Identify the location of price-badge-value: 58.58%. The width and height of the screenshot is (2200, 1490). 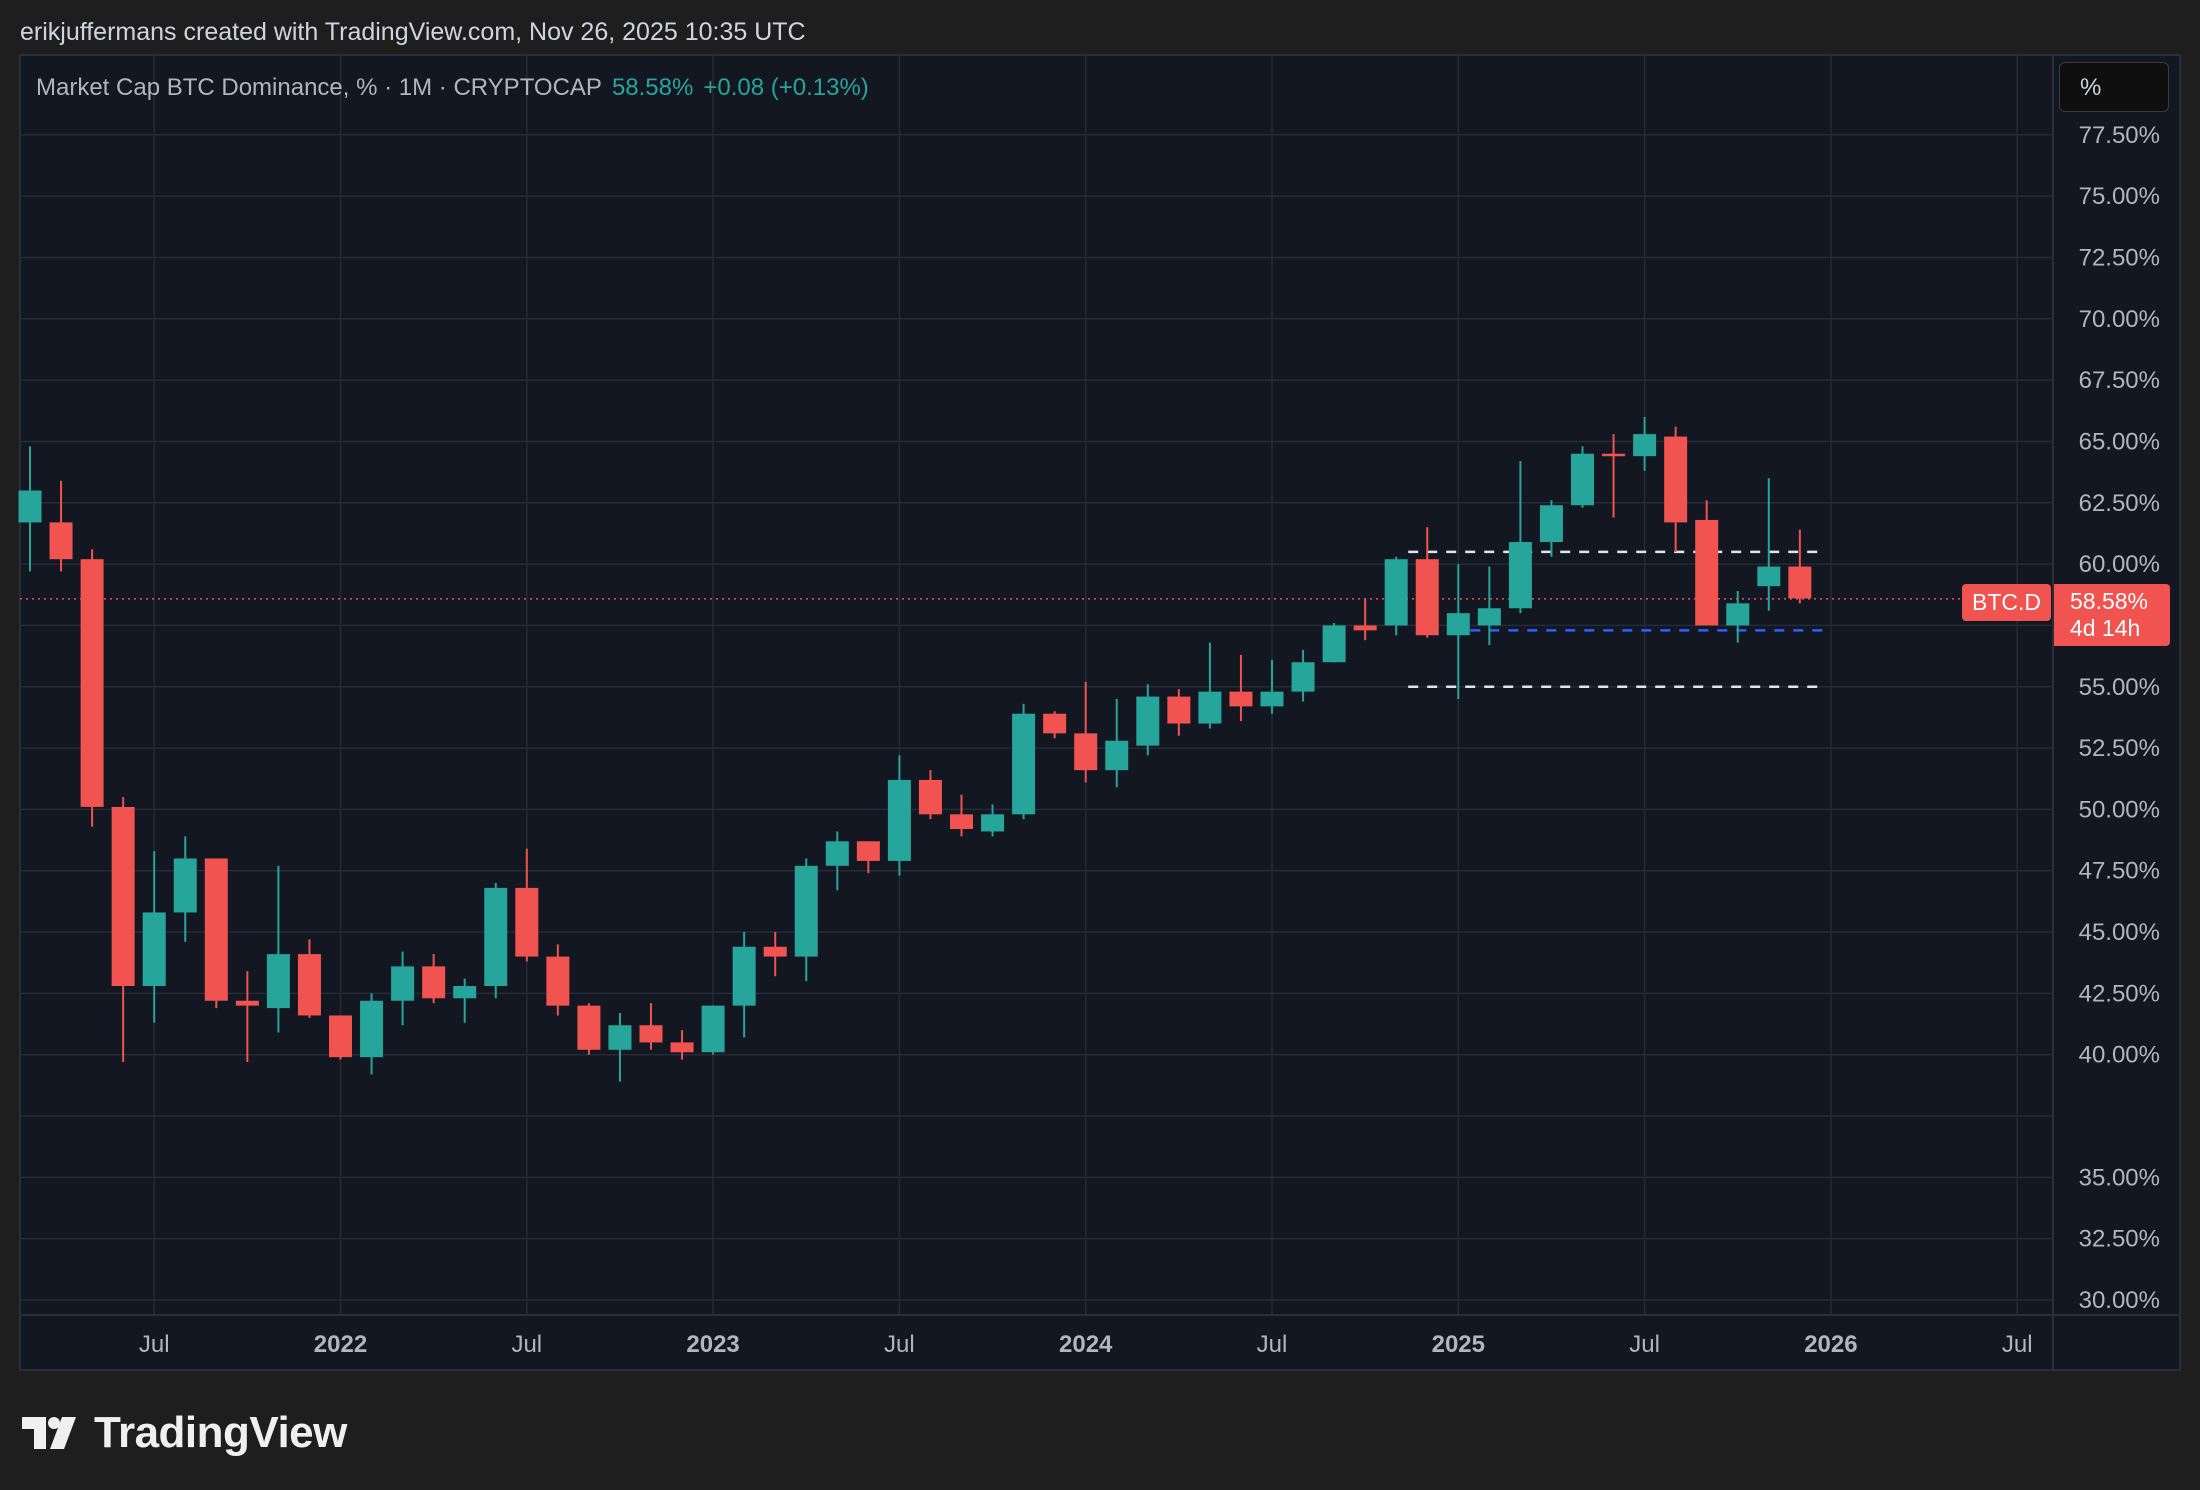
(2109, 601).